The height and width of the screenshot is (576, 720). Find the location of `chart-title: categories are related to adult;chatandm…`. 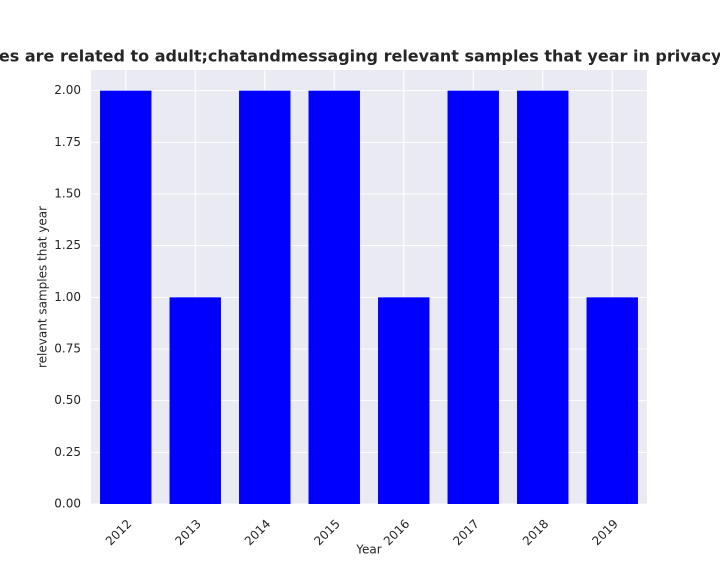

chart-title: categories are related to adult;chatandm… is located at coordinates (360, 56).